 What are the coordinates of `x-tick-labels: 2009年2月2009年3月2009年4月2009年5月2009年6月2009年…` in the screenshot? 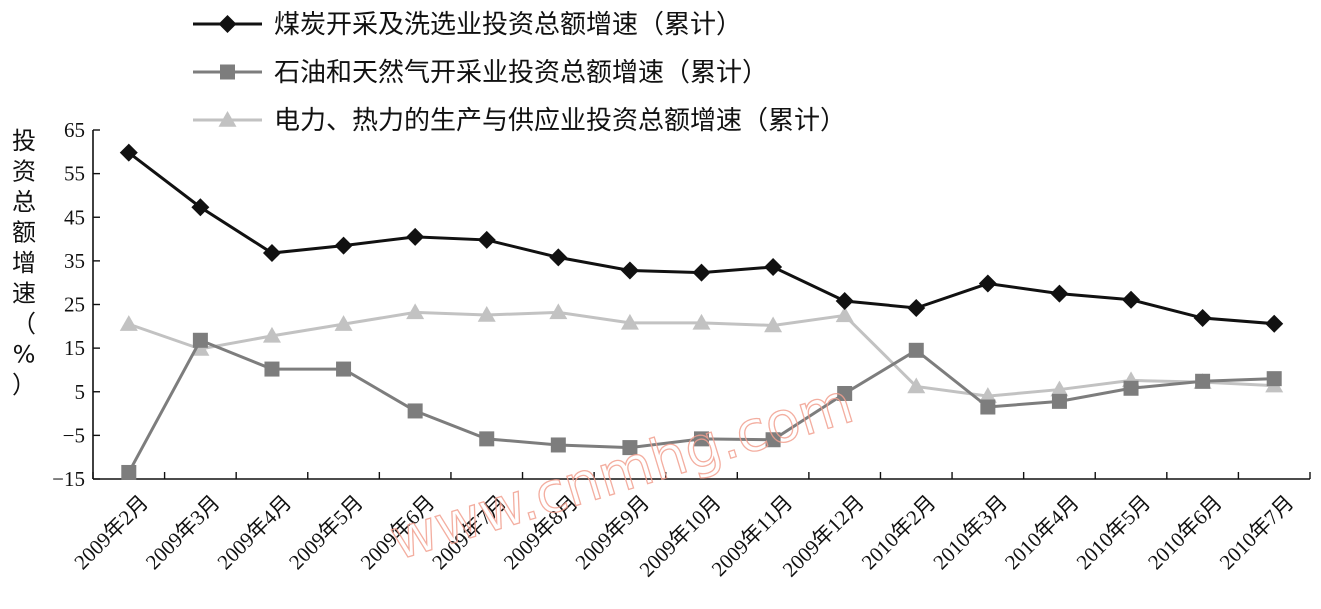 It's located at (683, 535).